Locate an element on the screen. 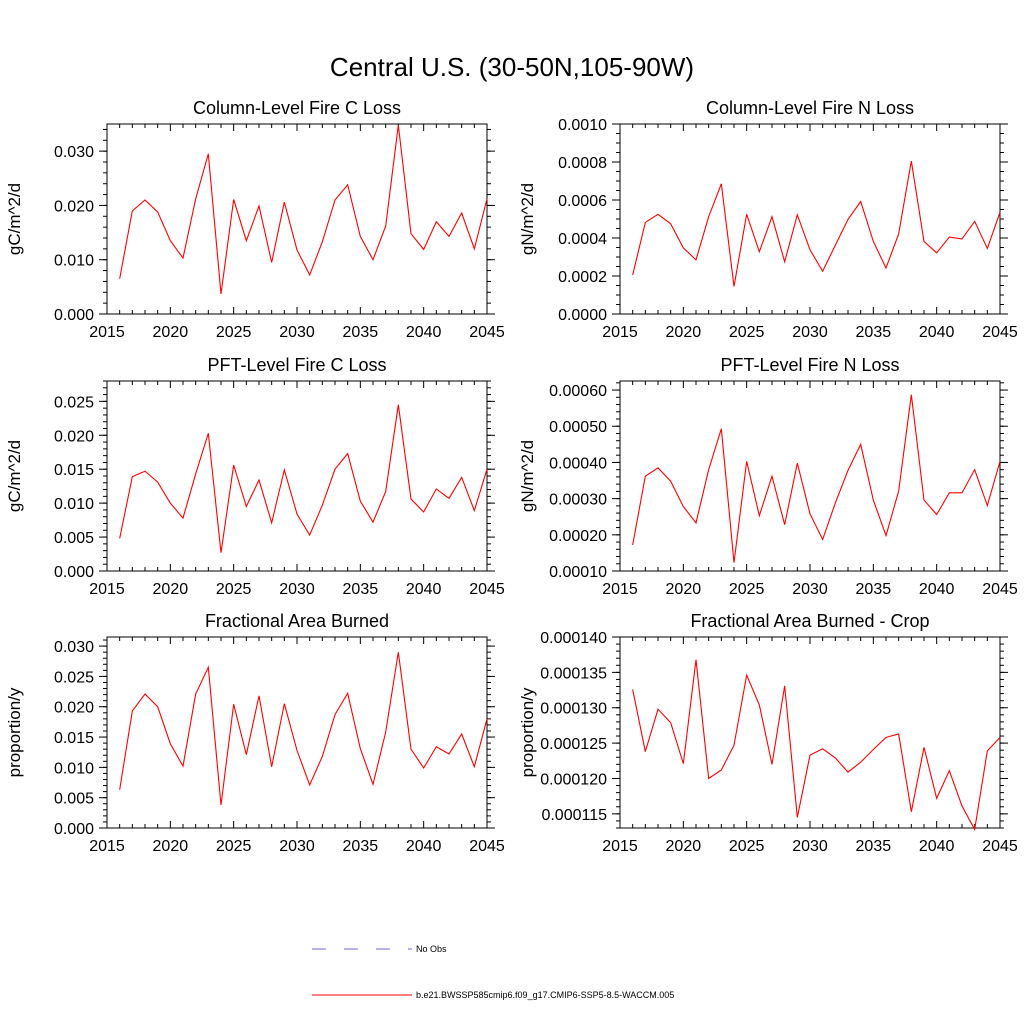  panel-title: Fractional Area Burned is located at coordinates (297, 621).